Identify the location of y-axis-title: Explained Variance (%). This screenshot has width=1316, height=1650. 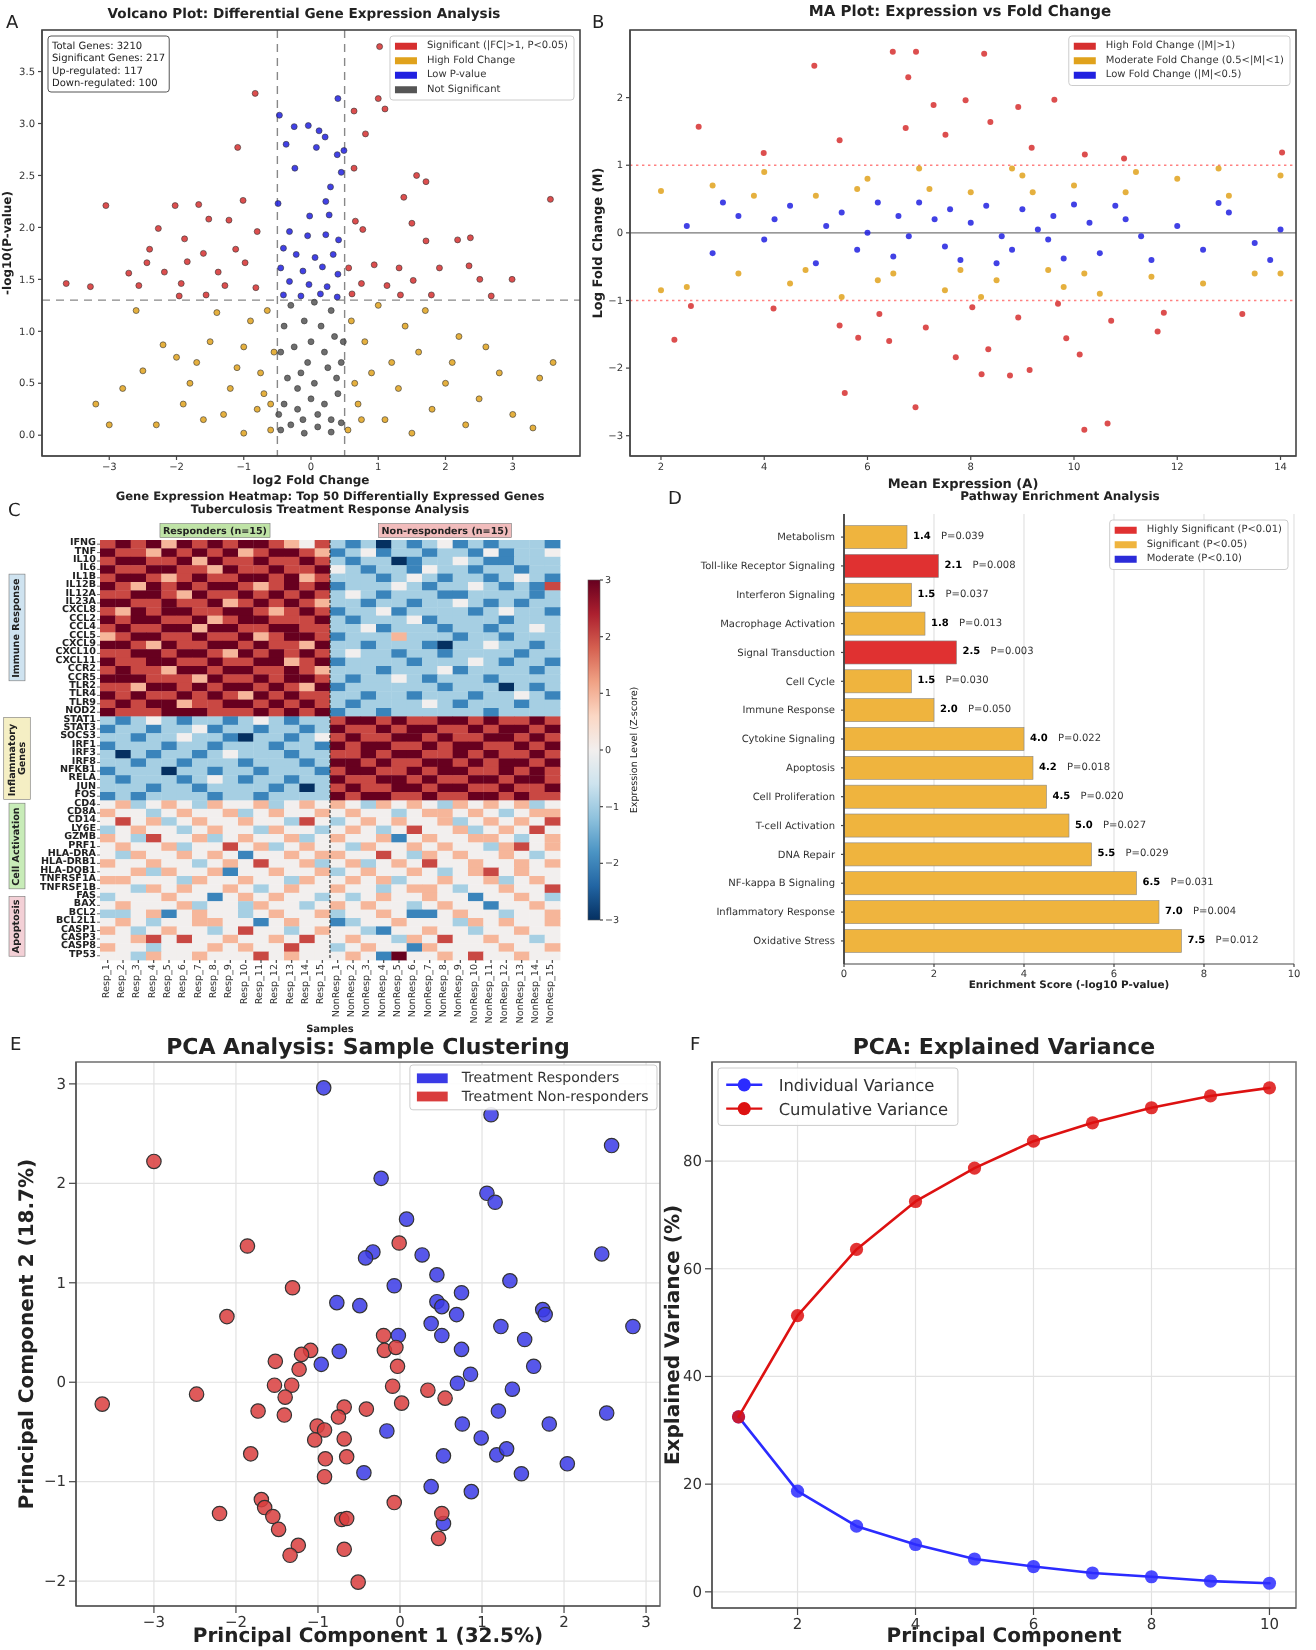
(674, 1335).